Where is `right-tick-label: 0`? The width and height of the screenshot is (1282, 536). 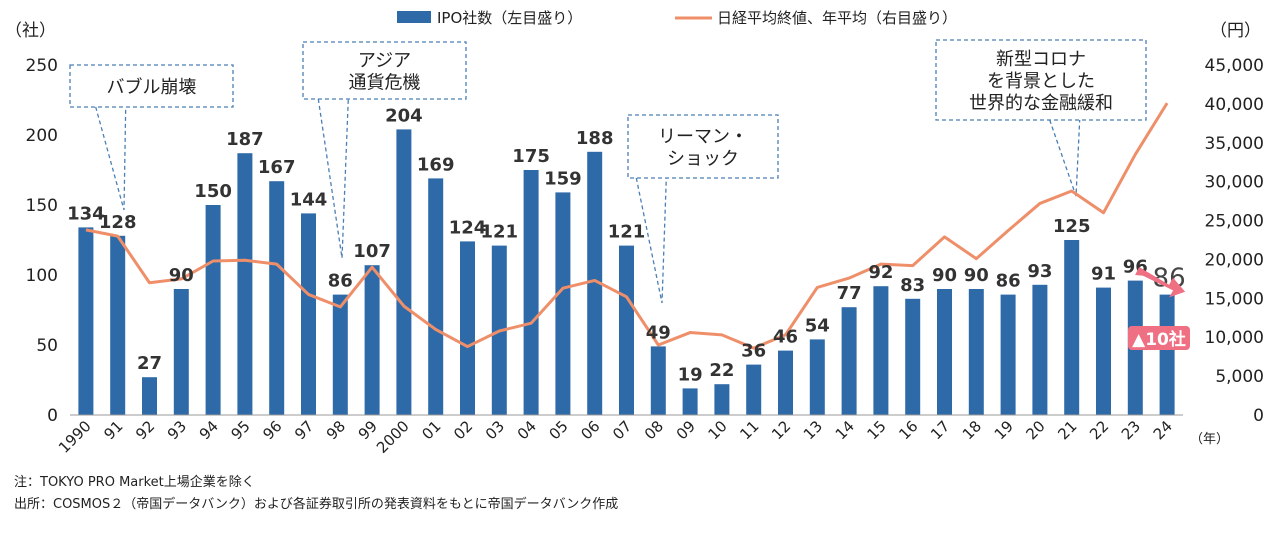 right-tick-label: 0 is located at coordinates (1258, 416).